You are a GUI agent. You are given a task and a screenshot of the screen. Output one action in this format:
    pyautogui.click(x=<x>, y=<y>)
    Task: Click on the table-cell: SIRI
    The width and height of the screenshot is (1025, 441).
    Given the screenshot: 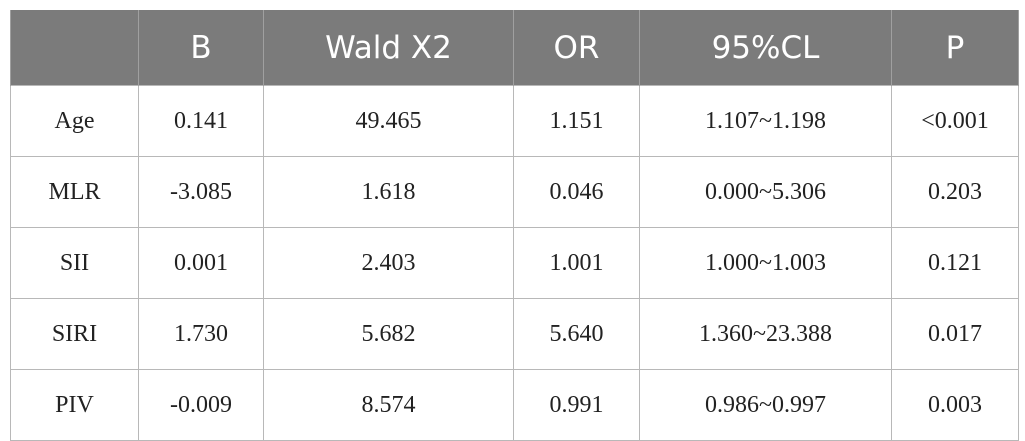 What is the action you would take?
    pyautogui.click(x=74, y=334)
    